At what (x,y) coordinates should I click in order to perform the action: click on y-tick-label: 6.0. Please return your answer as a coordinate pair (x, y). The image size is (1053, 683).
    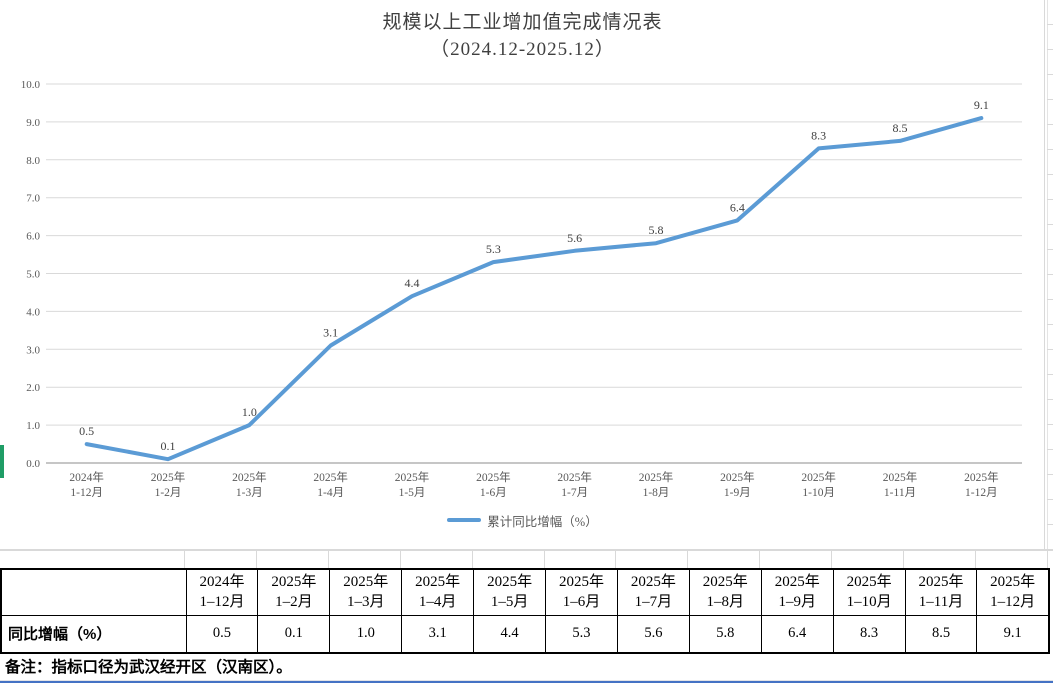
    Looking at the image, I should click on (33, 237).